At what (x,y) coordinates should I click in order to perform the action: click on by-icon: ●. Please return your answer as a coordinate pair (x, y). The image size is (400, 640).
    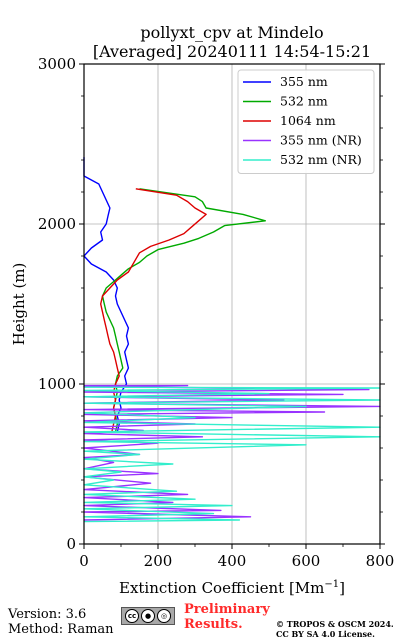
    Looking at the image, I should click on (148, 616).